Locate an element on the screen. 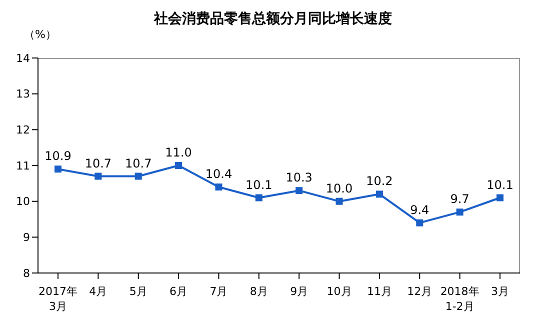 This screenshot has width=546, height=332. data-label: 10.3 is located at coordinates (299, 177).